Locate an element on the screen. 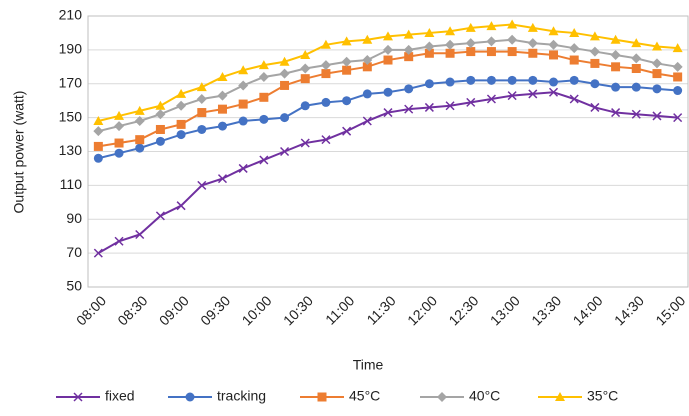 The width and height of the screenshot is (689, 416). x-tick-label: 11:30 is located at coordinates (381, 310).